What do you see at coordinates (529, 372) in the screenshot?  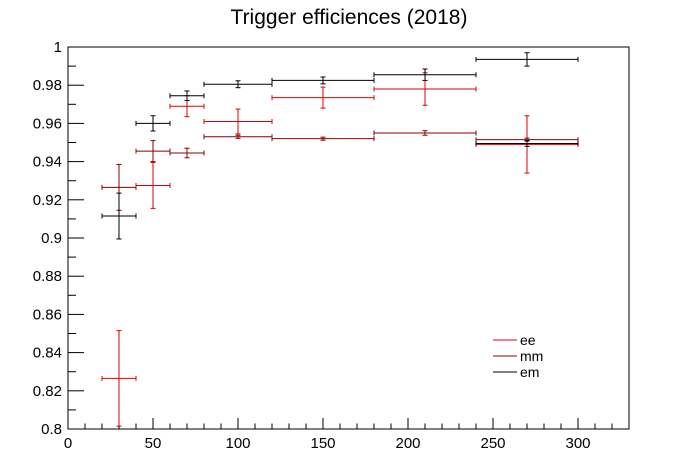 I see `legend-label-em: em` at bounding box center [529, 372].